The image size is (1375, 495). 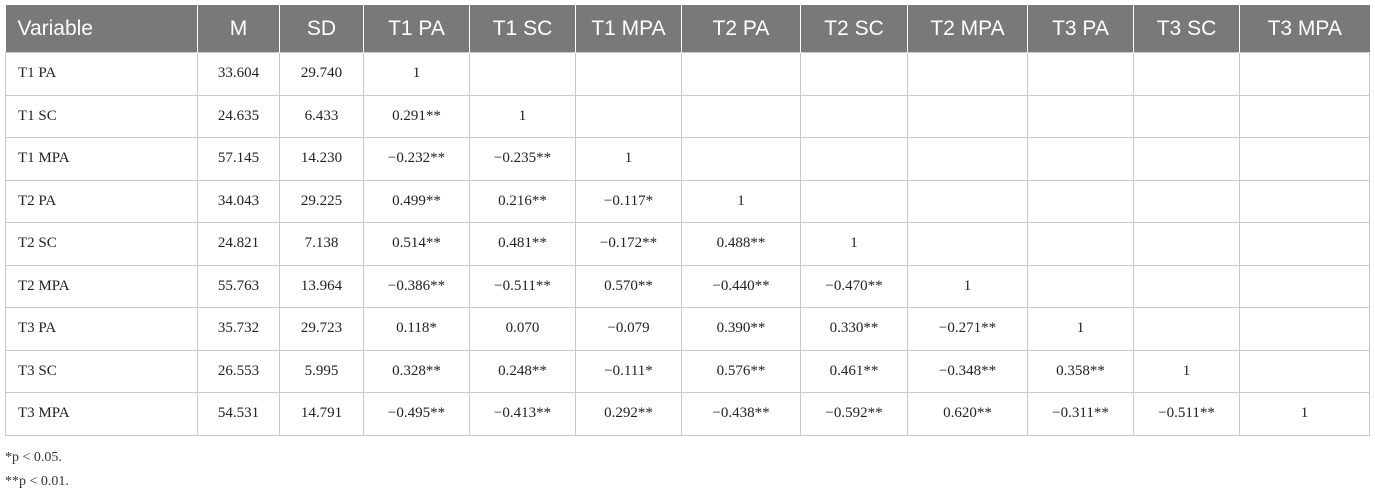 What do you see at coordinates (628, 329) in the screenshot?
I see `cell: −0.079` at bounding box center [628, 329].